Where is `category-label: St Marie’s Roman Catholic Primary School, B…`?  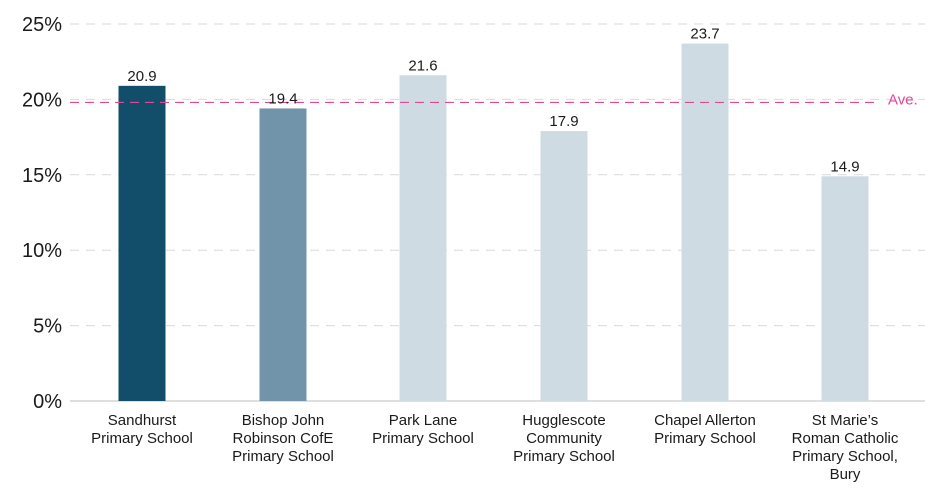
category-label: St Marie’s Roman Catholic Primary School, B… is located at coordinates (845, 447).